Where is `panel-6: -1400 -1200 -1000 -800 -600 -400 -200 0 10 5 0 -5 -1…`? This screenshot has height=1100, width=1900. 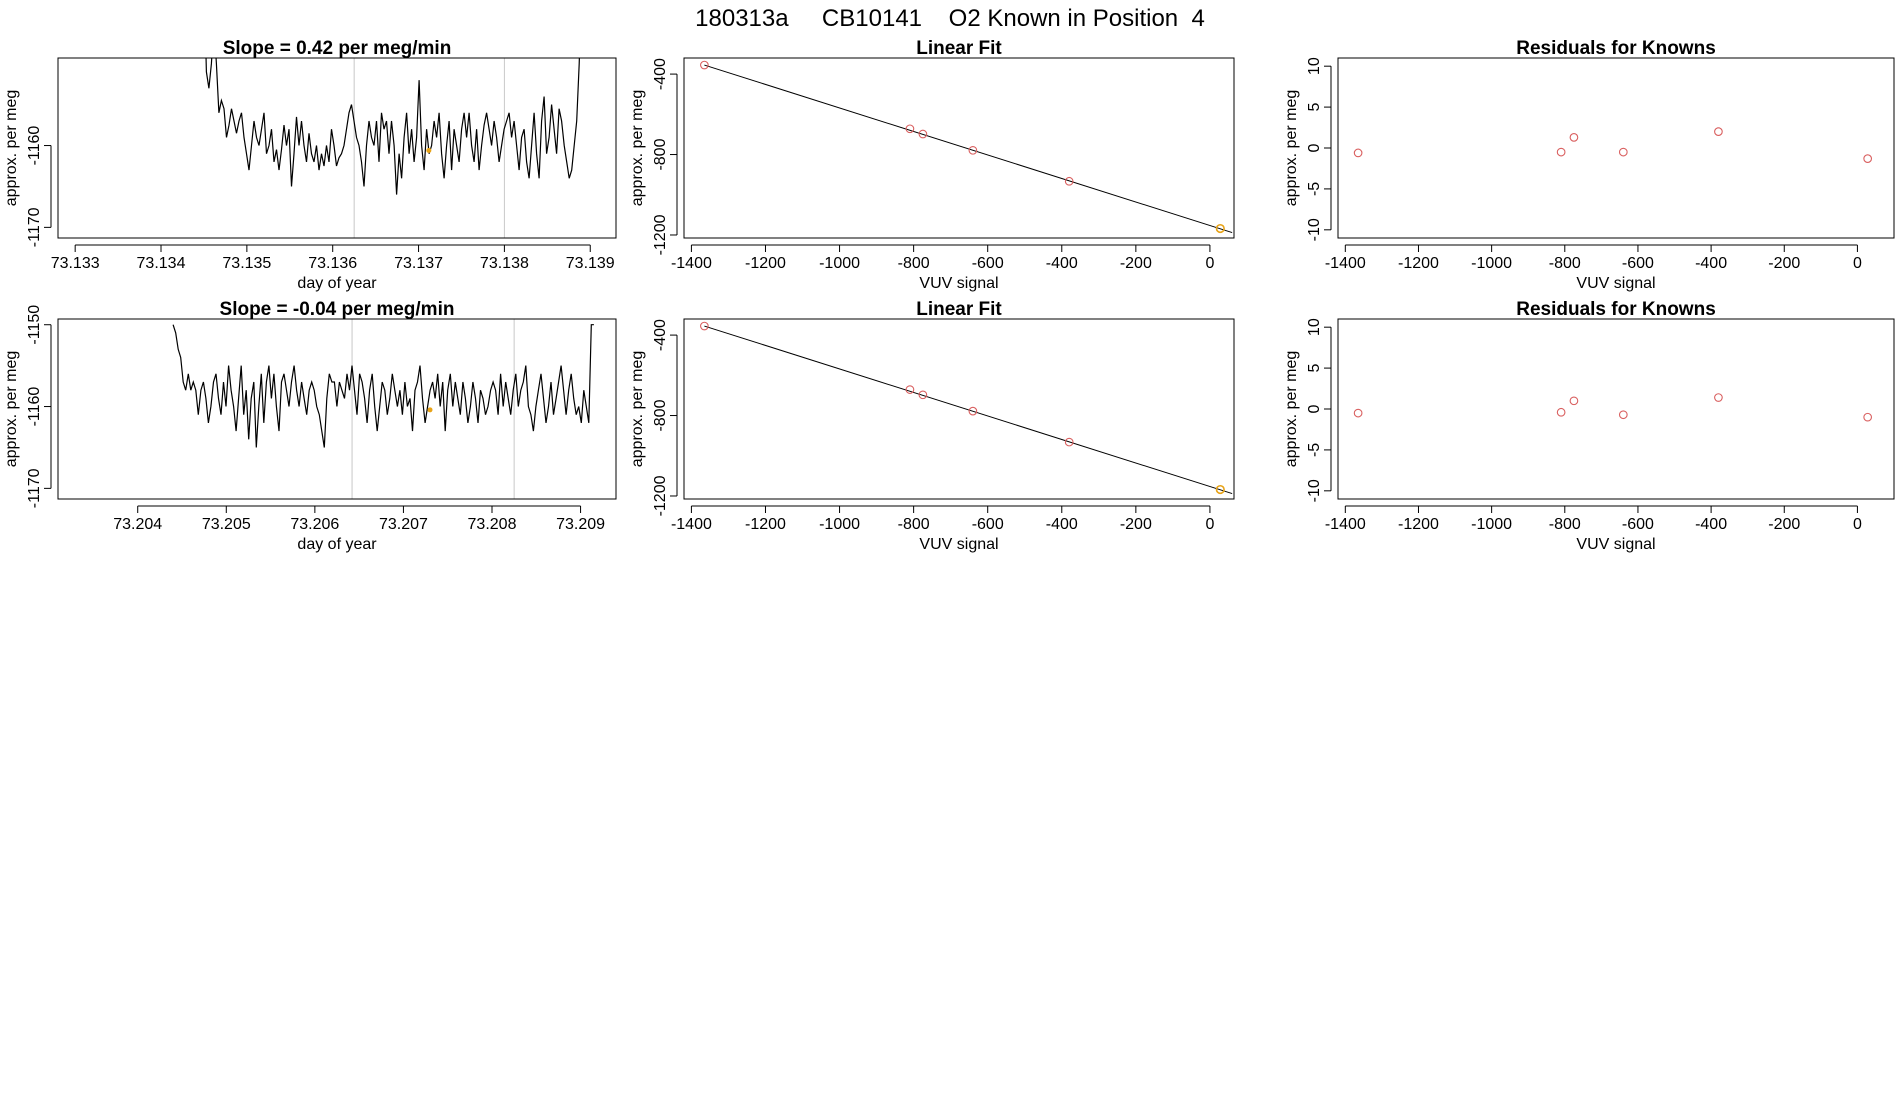 panel-6: -1400 -1200 -1000 -800 -600 -400 -200 0 10 5 0 -5 -1… is located at coordinates (1589, 426).